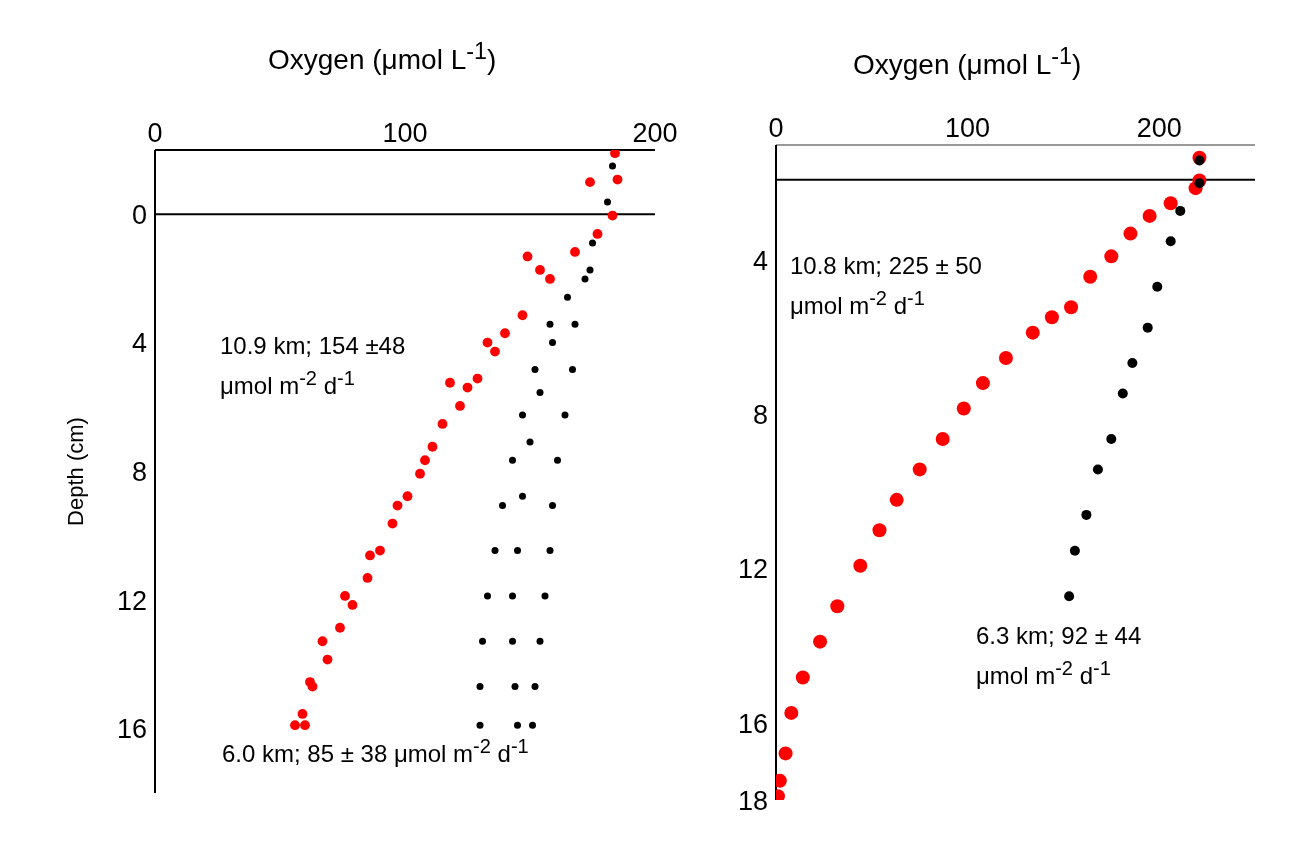  Describe the element at coordinates (655, 133) in the screenshot. I see `x-tick-label: 200` at that location.